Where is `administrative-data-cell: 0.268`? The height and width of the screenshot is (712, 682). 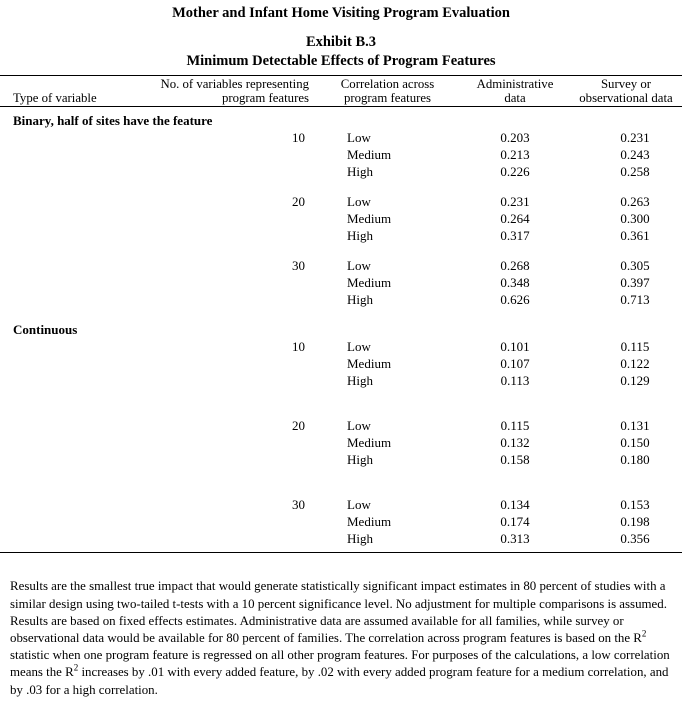 administrative-data-cell: 0.268 is located at coordinates (515, 266).